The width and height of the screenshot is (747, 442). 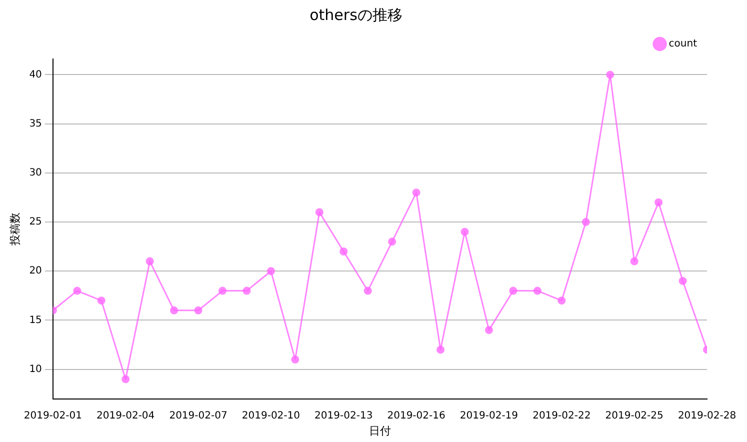 What do you see at coordinates (35, 369) in the screenshot?
I see `y-tick-label: 10` at bounding box center [35, 369].